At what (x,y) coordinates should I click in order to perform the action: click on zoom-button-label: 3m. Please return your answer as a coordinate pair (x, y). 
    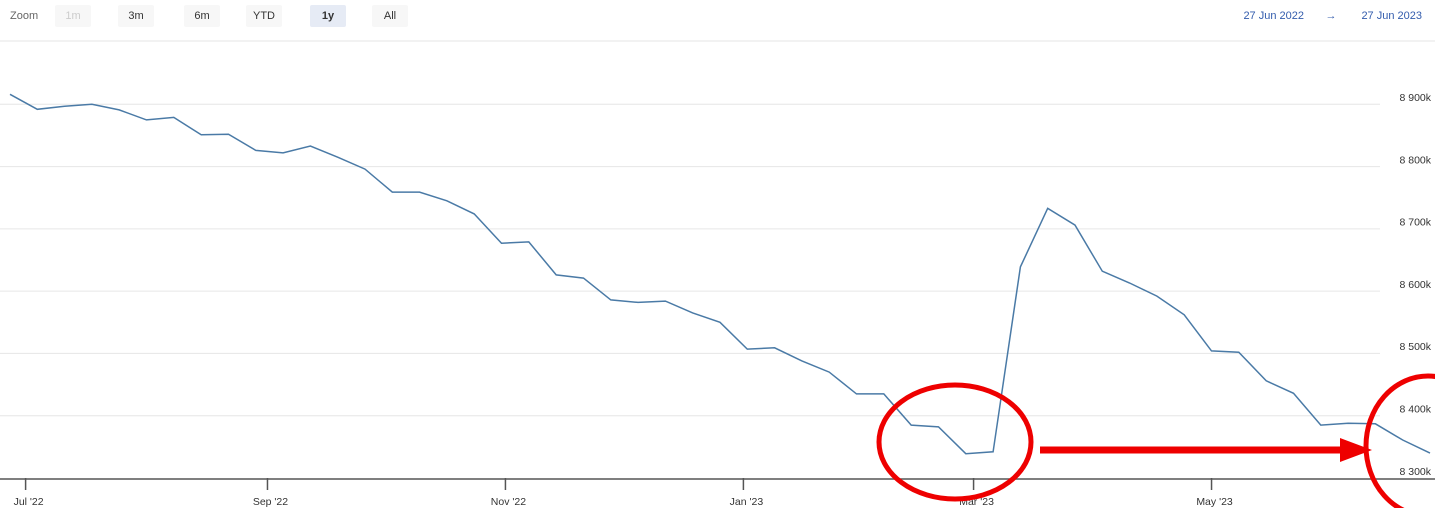
    Looking at the image, I should click on (135, 16).